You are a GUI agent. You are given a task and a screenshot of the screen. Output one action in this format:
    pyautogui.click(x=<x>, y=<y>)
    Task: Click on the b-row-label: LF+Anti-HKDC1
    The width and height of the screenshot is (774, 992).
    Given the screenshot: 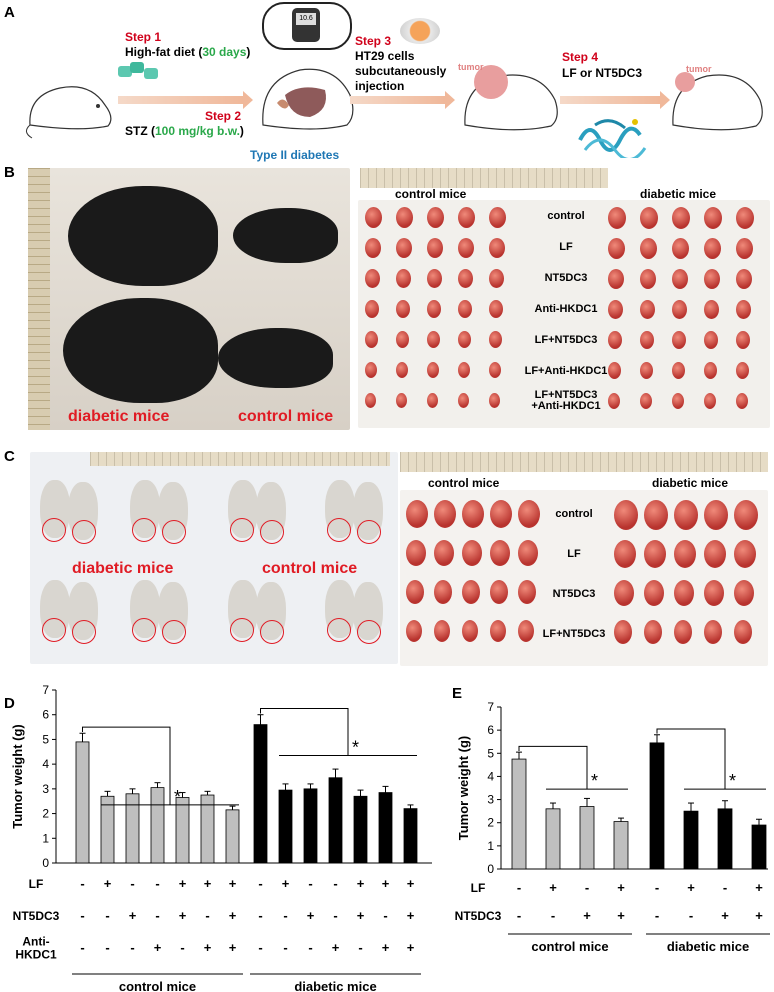 What is the action you would take?
    pyautogui.click(x=566, y=371)
    